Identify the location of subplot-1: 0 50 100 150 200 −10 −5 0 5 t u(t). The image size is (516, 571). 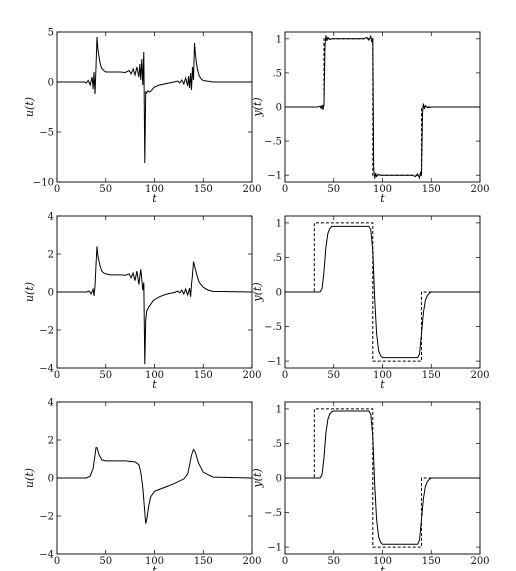
(142, 117).